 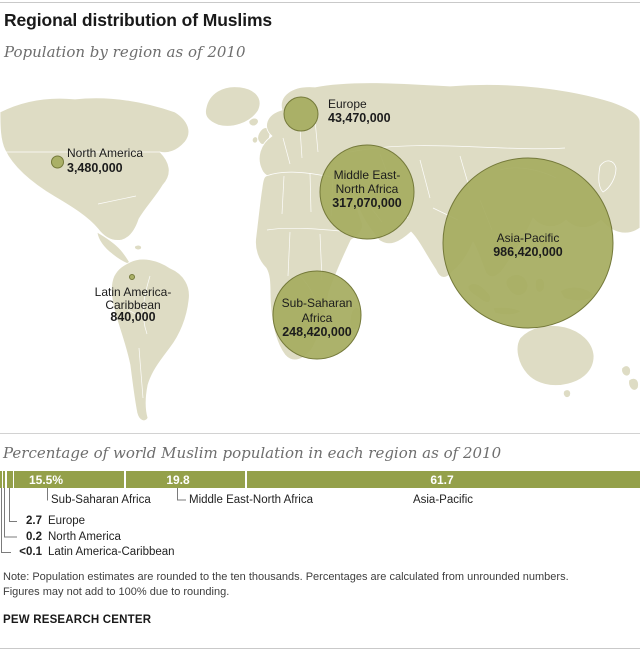 What do you see at coordinates (133, 317) in the screenshot?
I see `region-value: 840,000` at bounding box center [133, 317].